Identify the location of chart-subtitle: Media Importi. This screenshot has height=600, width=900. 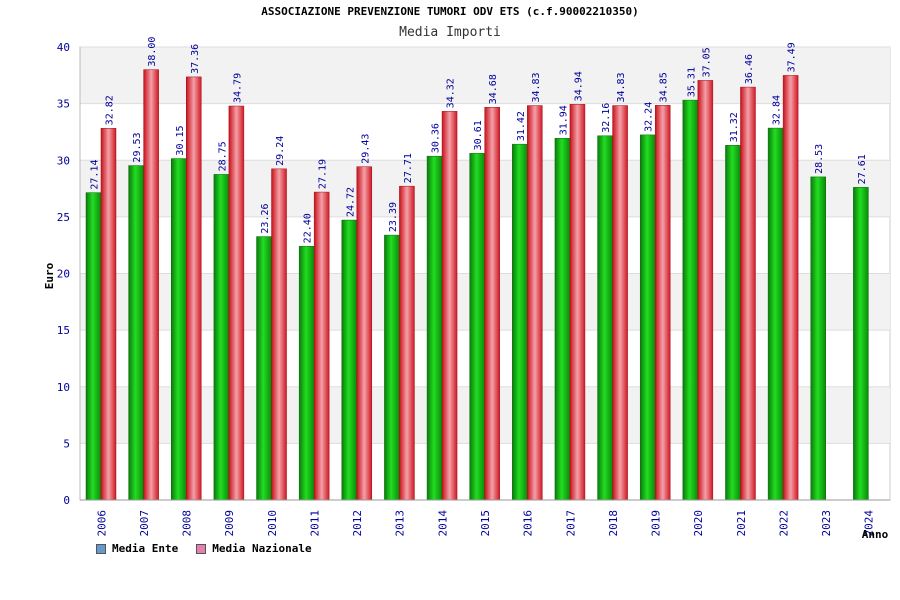
(450, 32).